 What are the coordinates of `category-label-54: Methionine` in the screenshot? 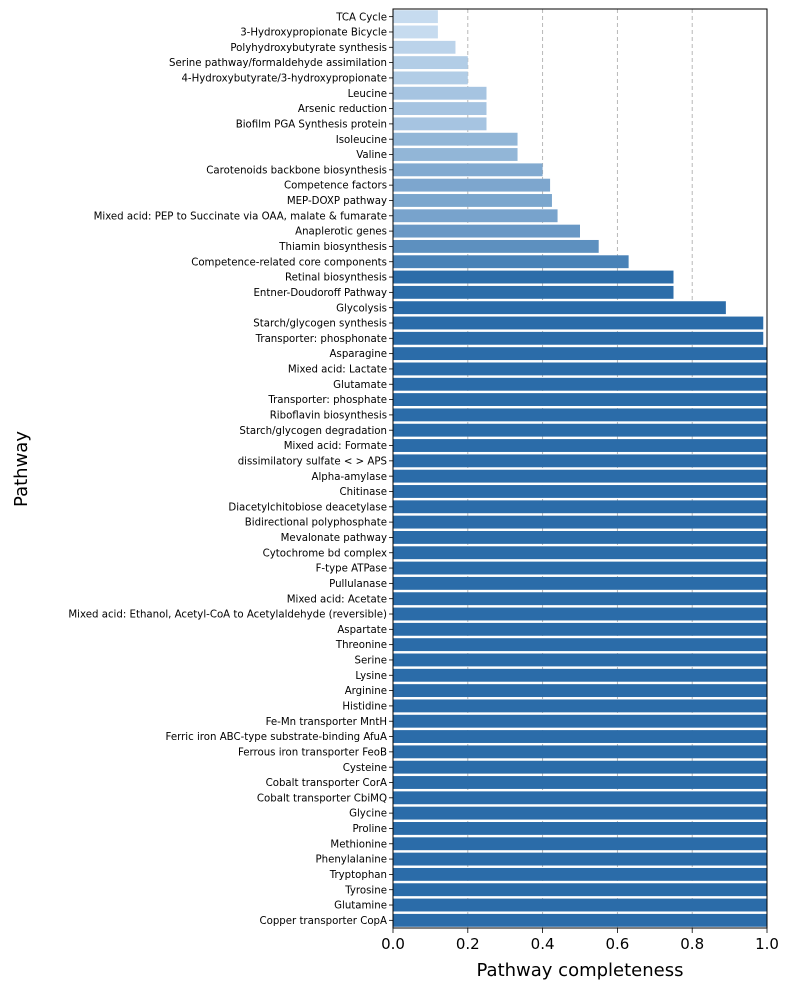 It's located at (358, 844).